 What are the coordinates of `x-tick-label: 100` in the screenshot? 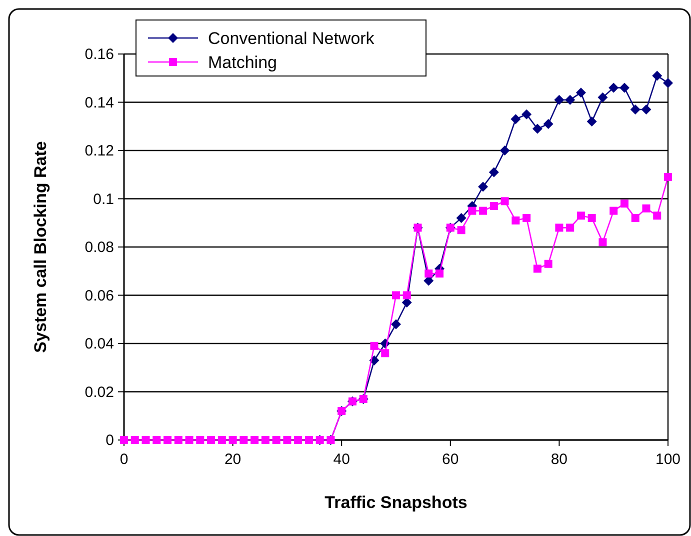 It's located at (668, 459).